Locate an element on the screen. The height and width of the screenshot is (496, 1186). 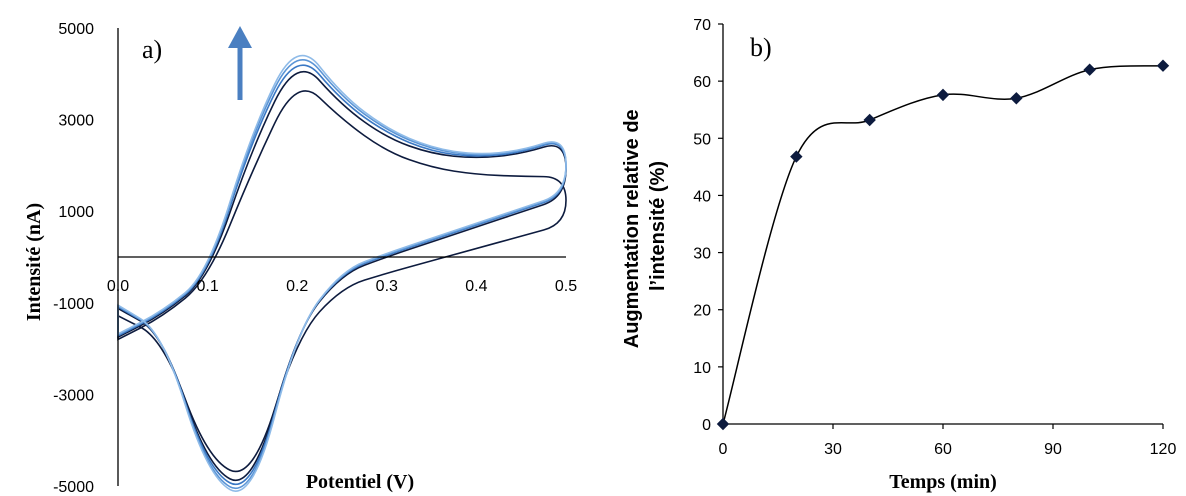
x-tick-label: 0.3 is located at coordinates (387, 286).